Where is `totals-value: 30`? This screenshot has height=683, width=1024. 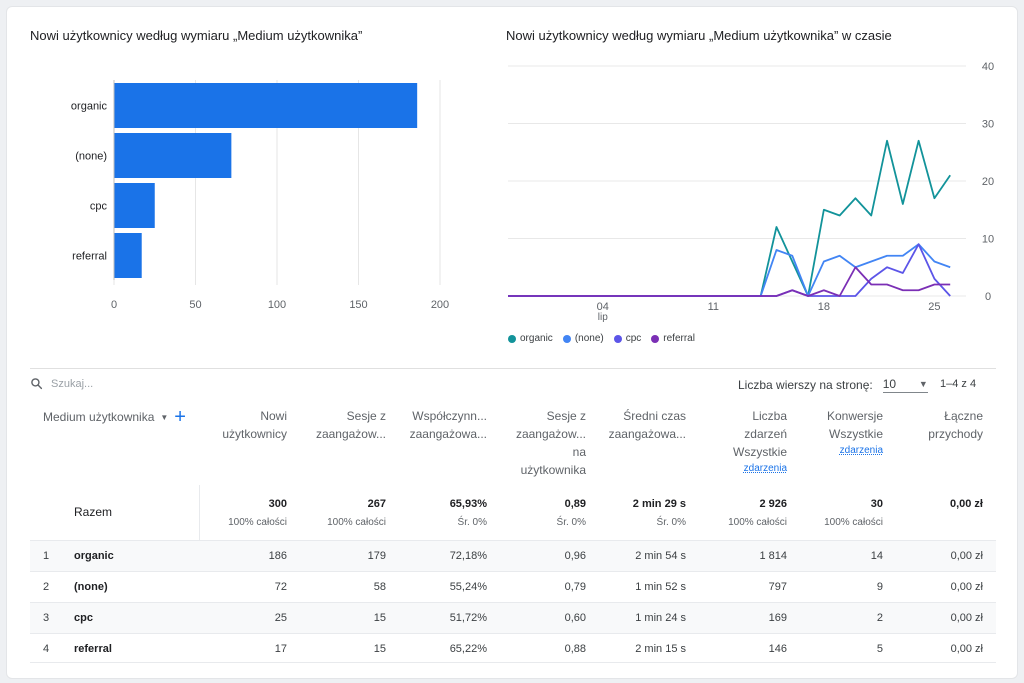 totals-value: 30 is located at coordinates (876, 504).